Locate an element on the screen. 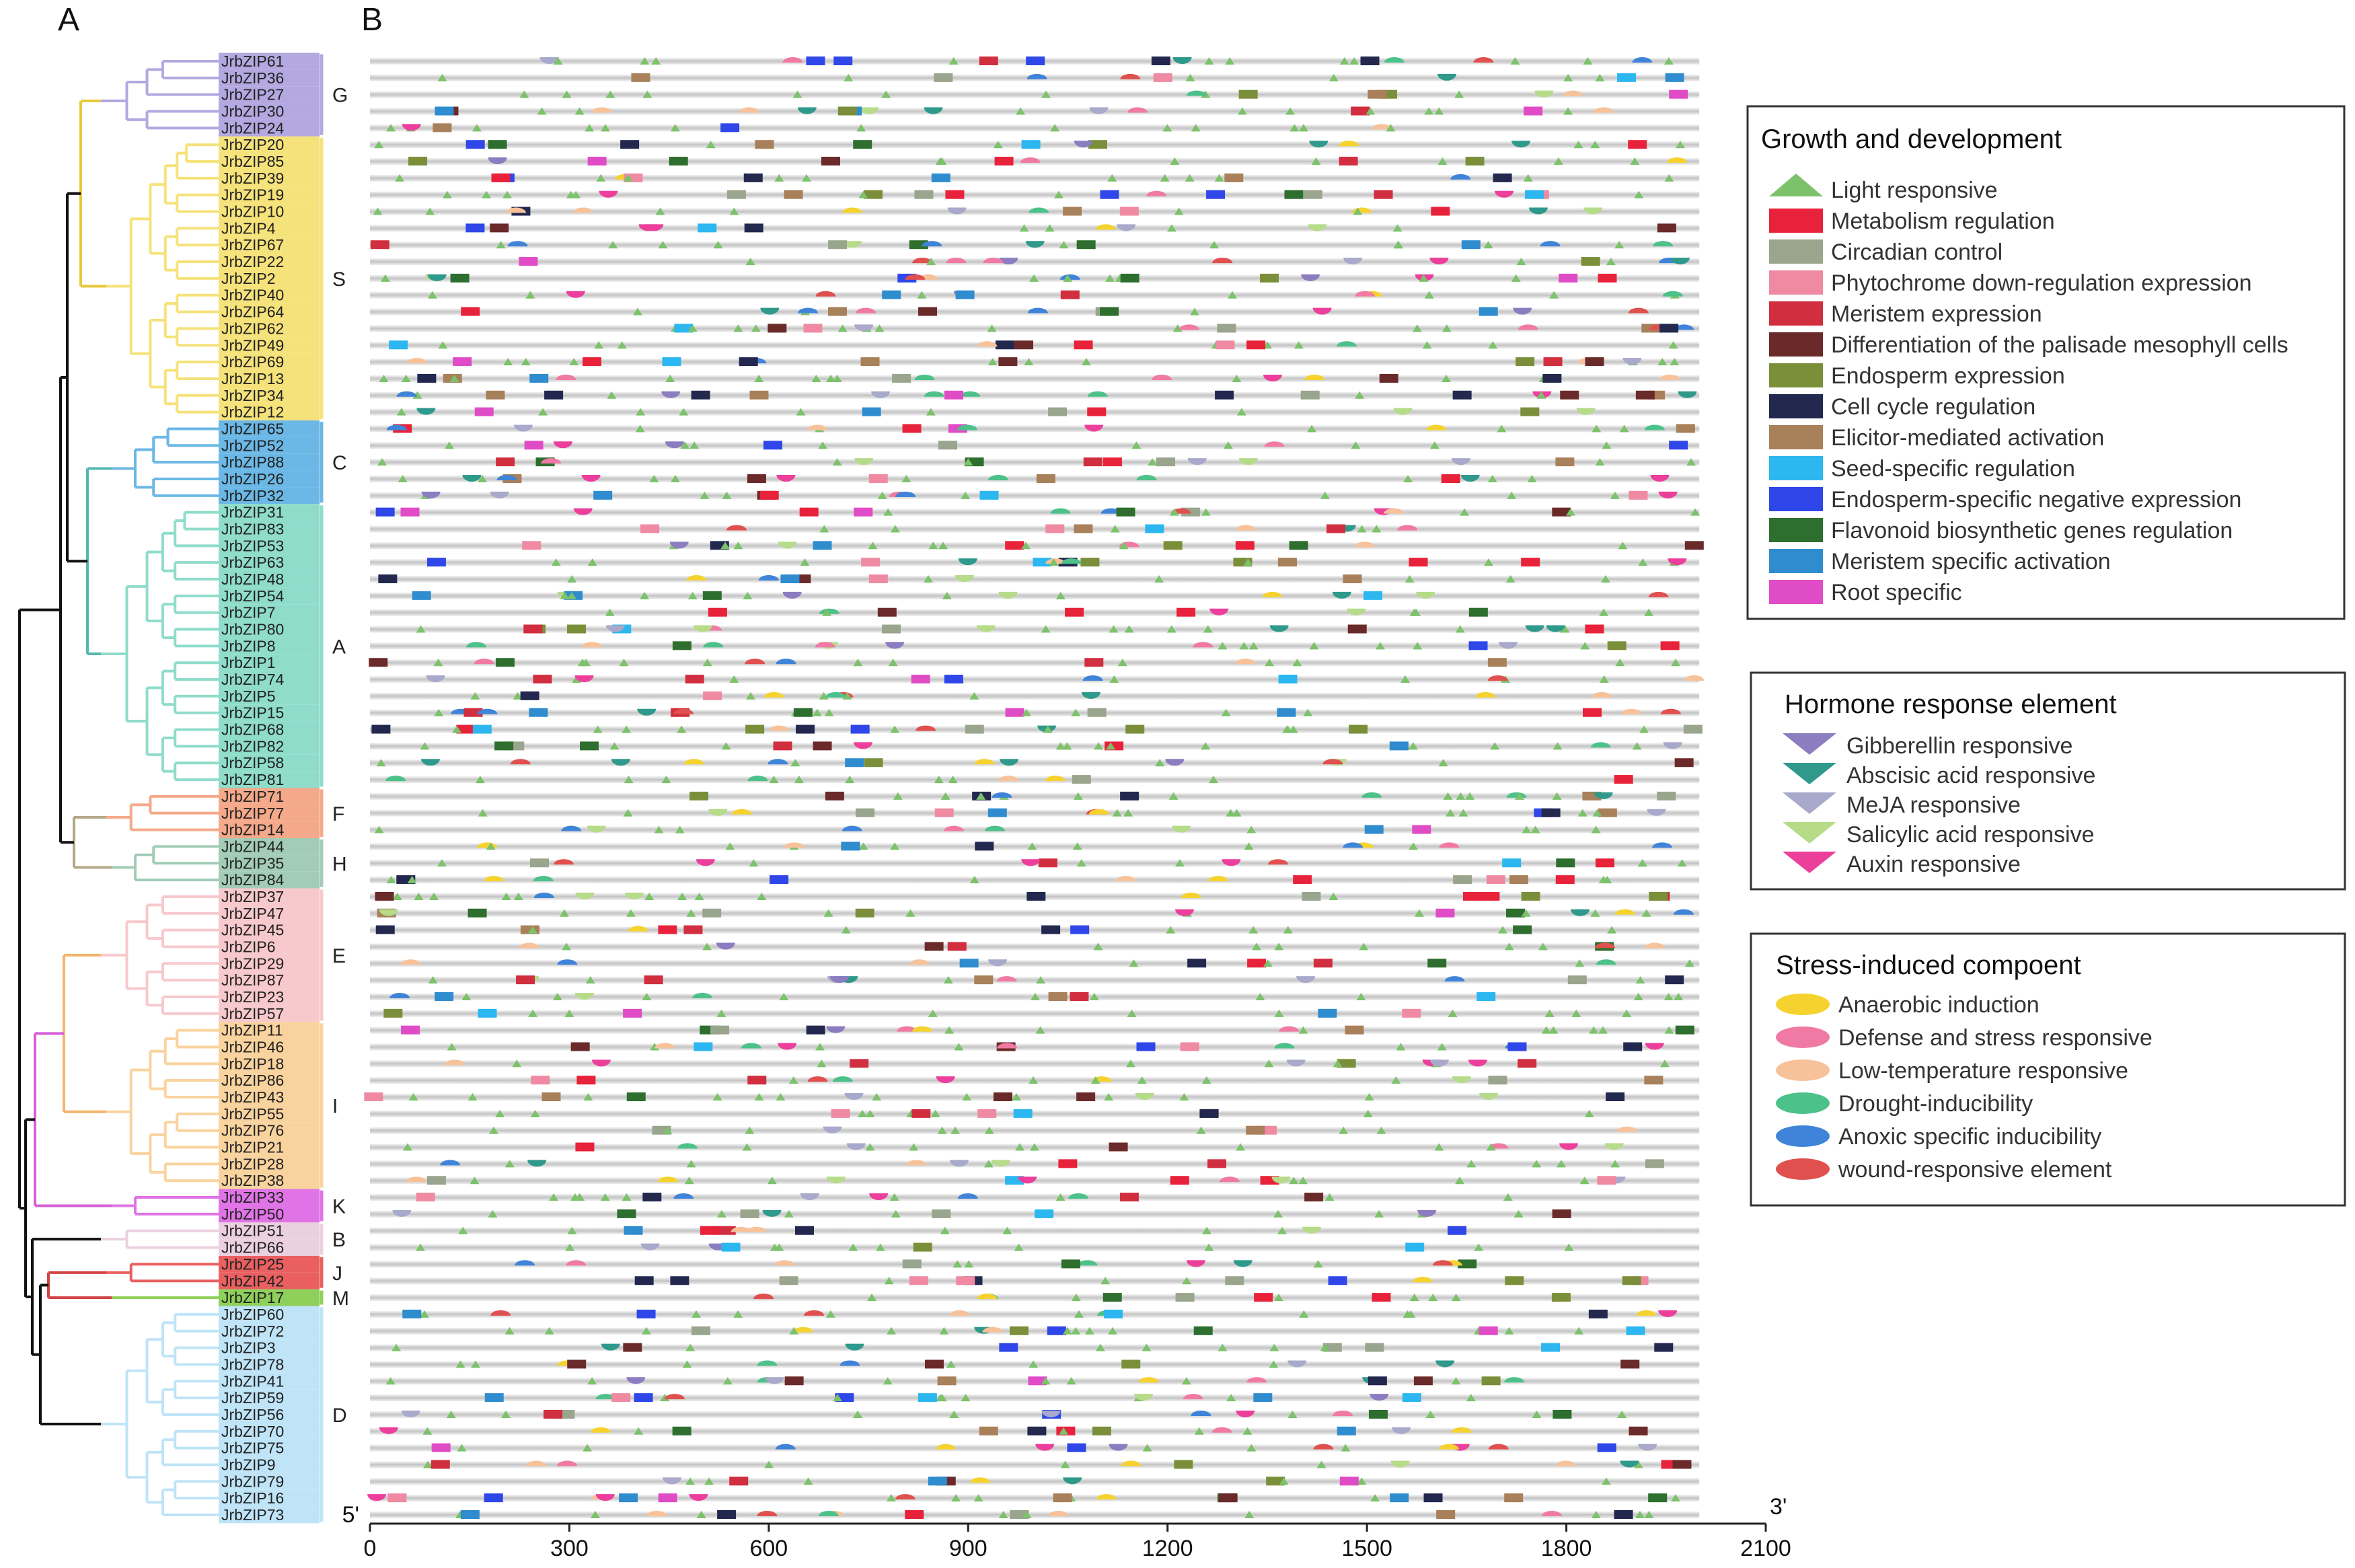 The width and height of the screenshot is (2355, 1568). gene-label: JrbZIP21 is located at coordinates (252, 1147).